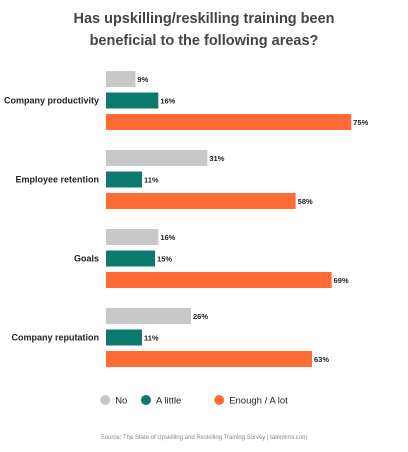 This screenshot has height=452, width=408. Describe the element at coordinates (51, 101) in the screenshot. I see `category-label-company-productivity: Company productivity` at that location.